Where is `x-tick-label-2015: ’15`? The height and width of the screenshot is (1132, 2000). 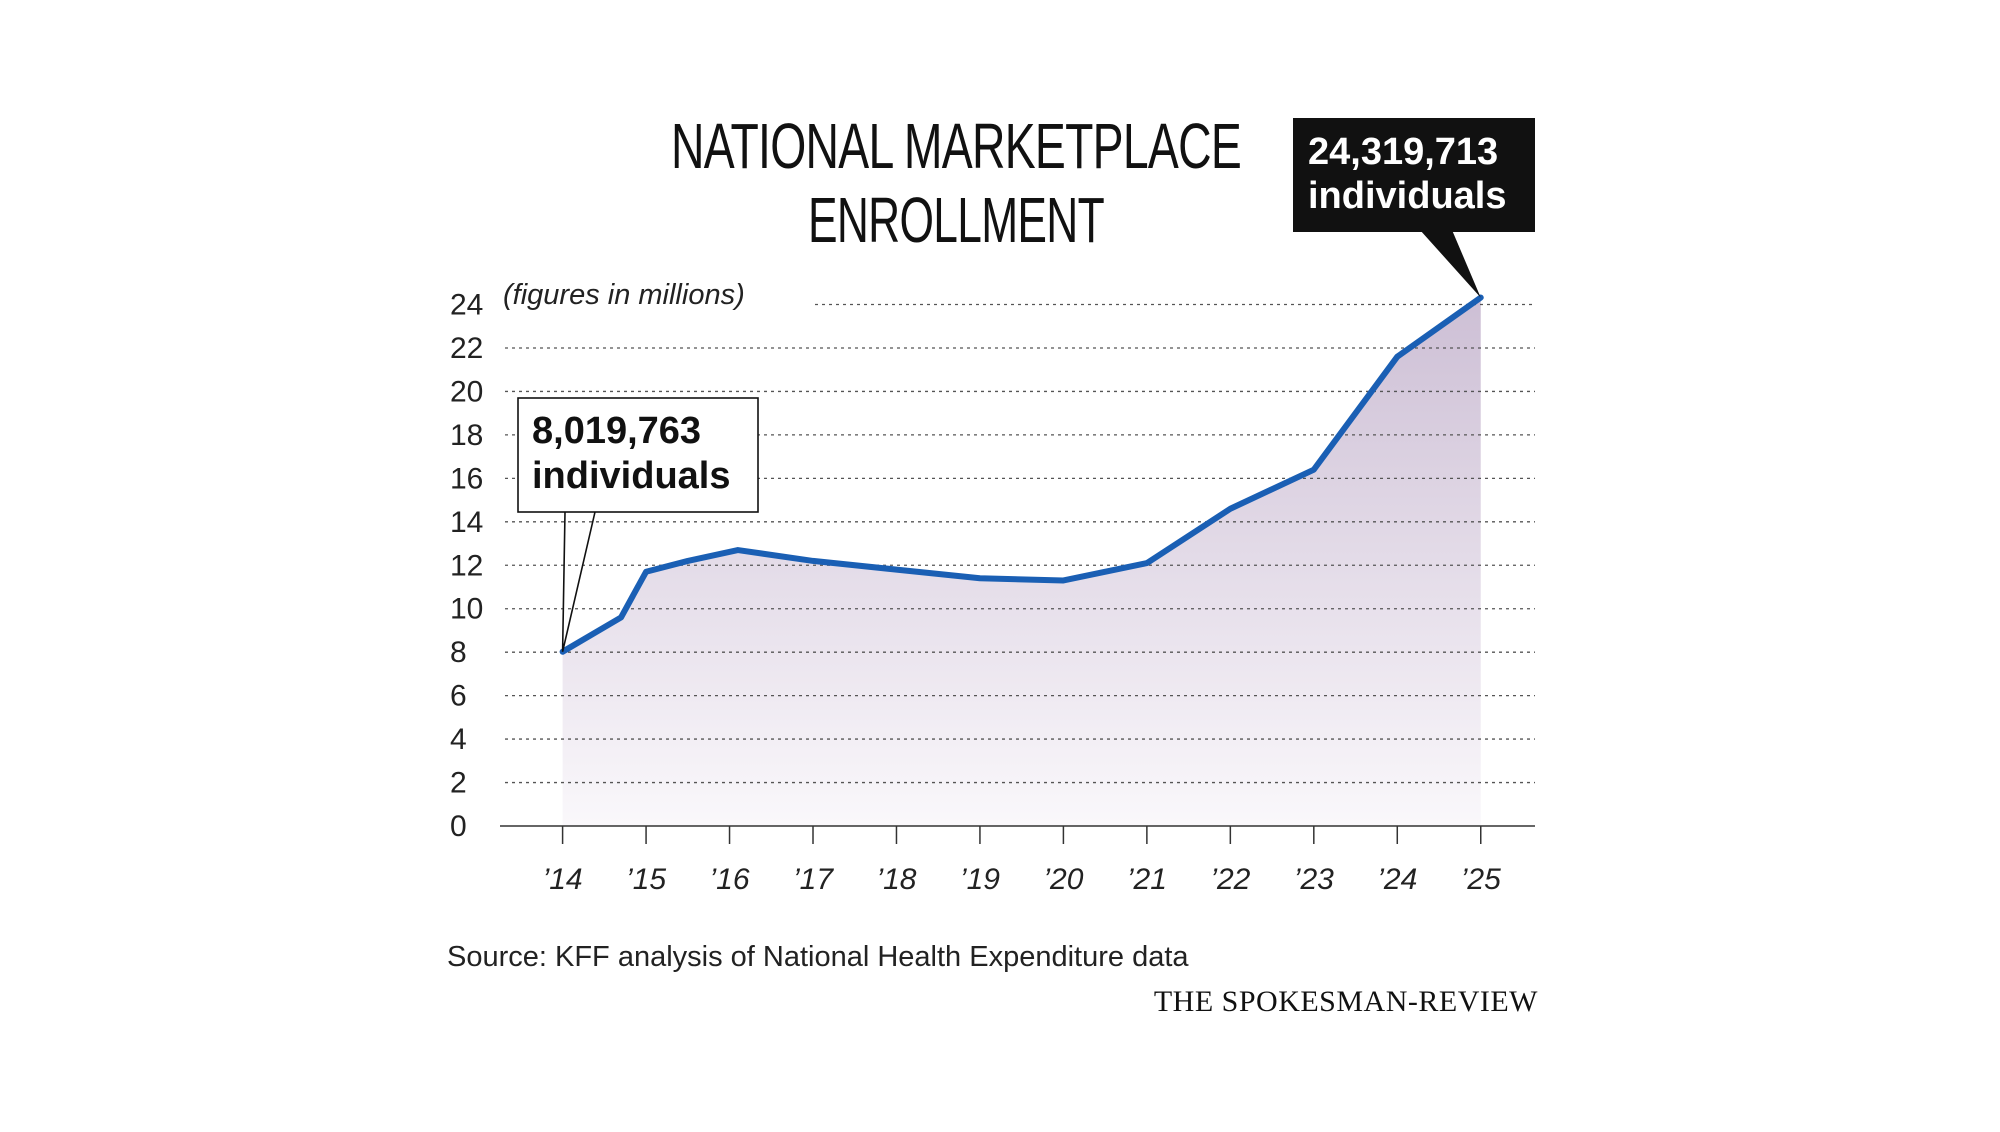 x-tick-label-2015: ’15 is located at coordinates (646, 879).